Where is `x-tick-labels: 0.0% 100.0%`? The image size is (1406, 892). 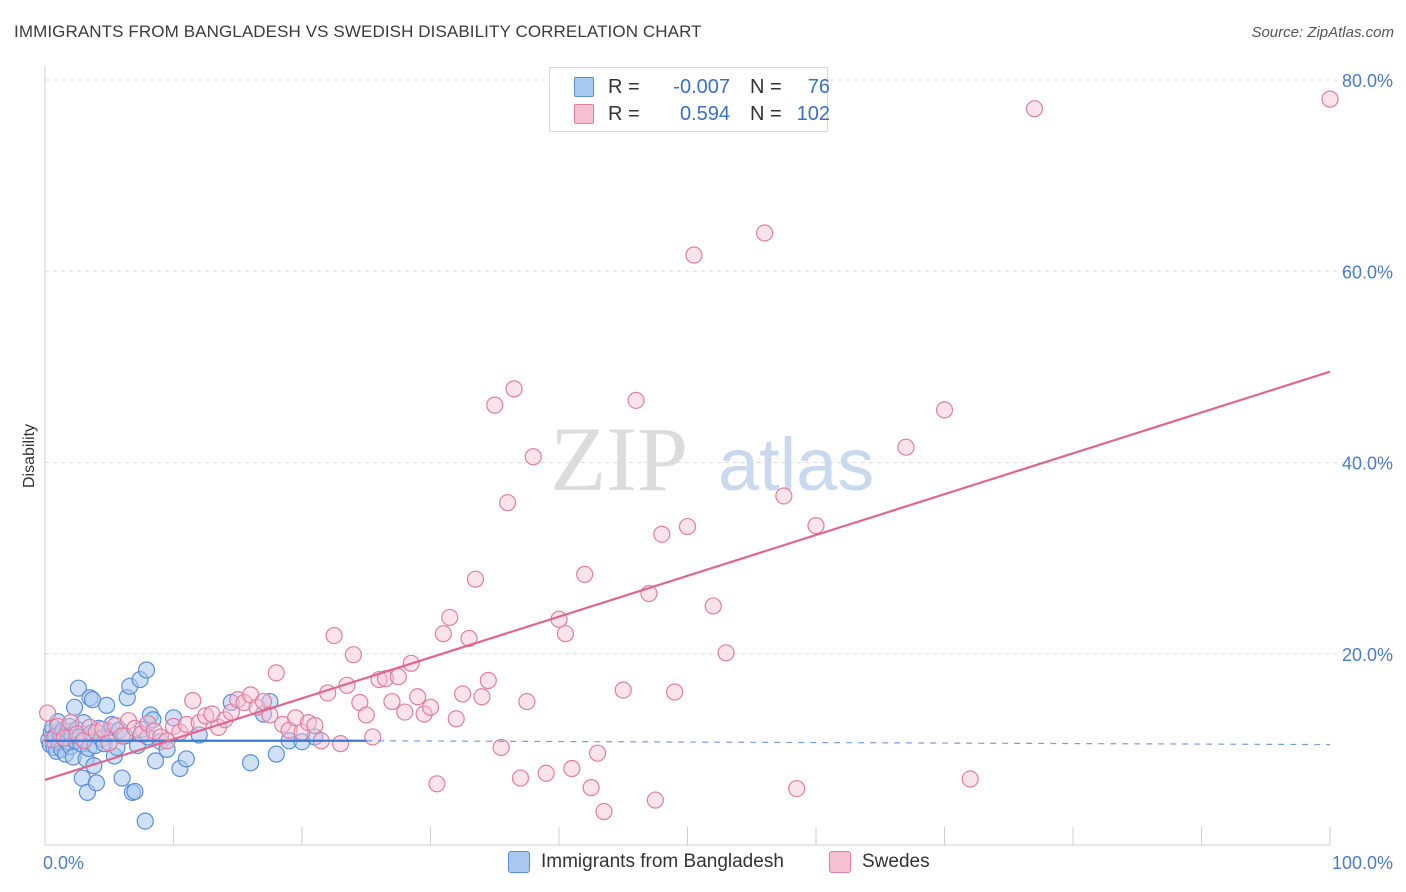
x-tick-labels: 0.0% 100.0% is located at coordinates (718, 863).